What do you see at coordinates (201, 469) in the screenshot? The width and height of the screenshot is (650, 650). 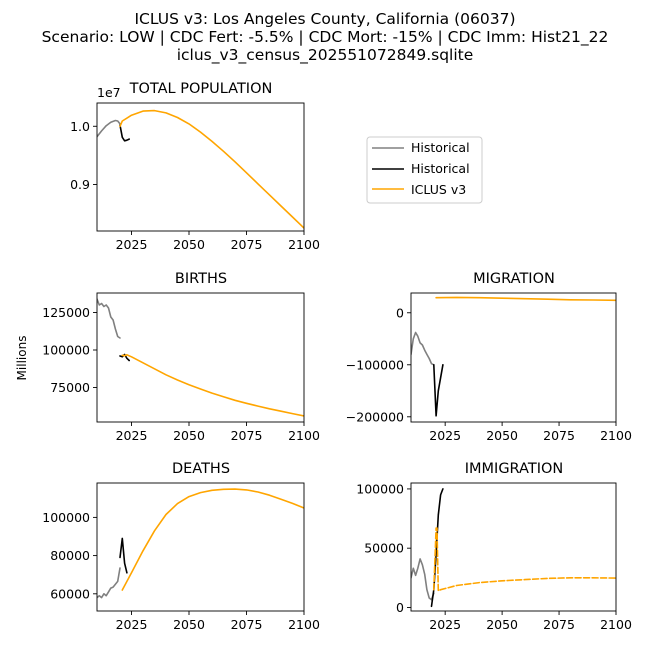 I see `chart-title: DEATHS` at bounding box center [201, 469].